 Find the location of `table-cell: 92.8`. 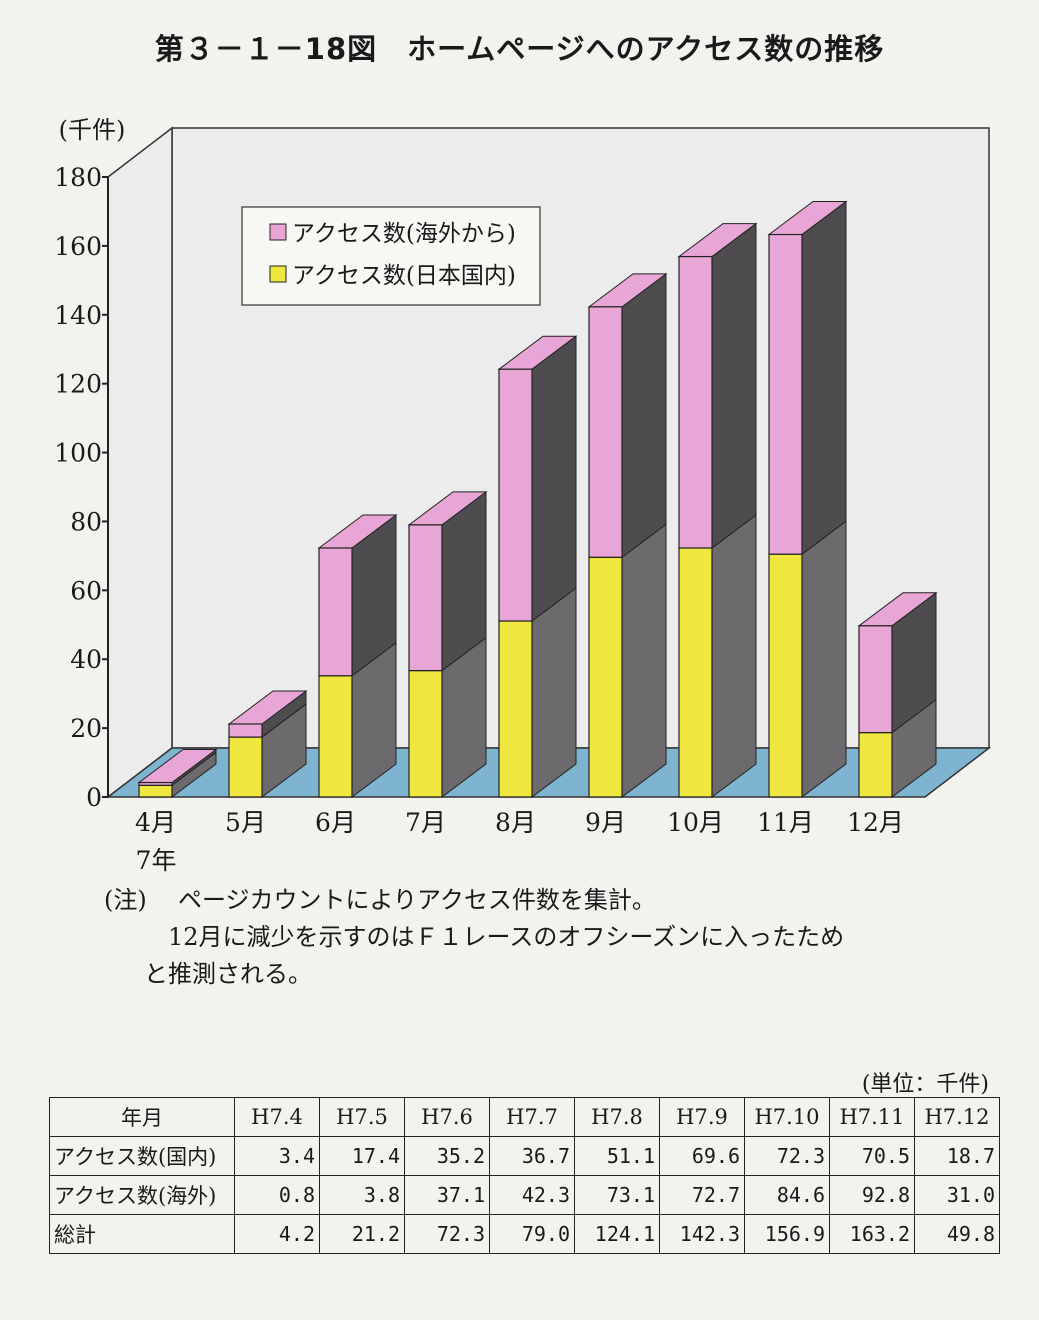

table-cell: 92.8 is located at coordinates (872, 1195).